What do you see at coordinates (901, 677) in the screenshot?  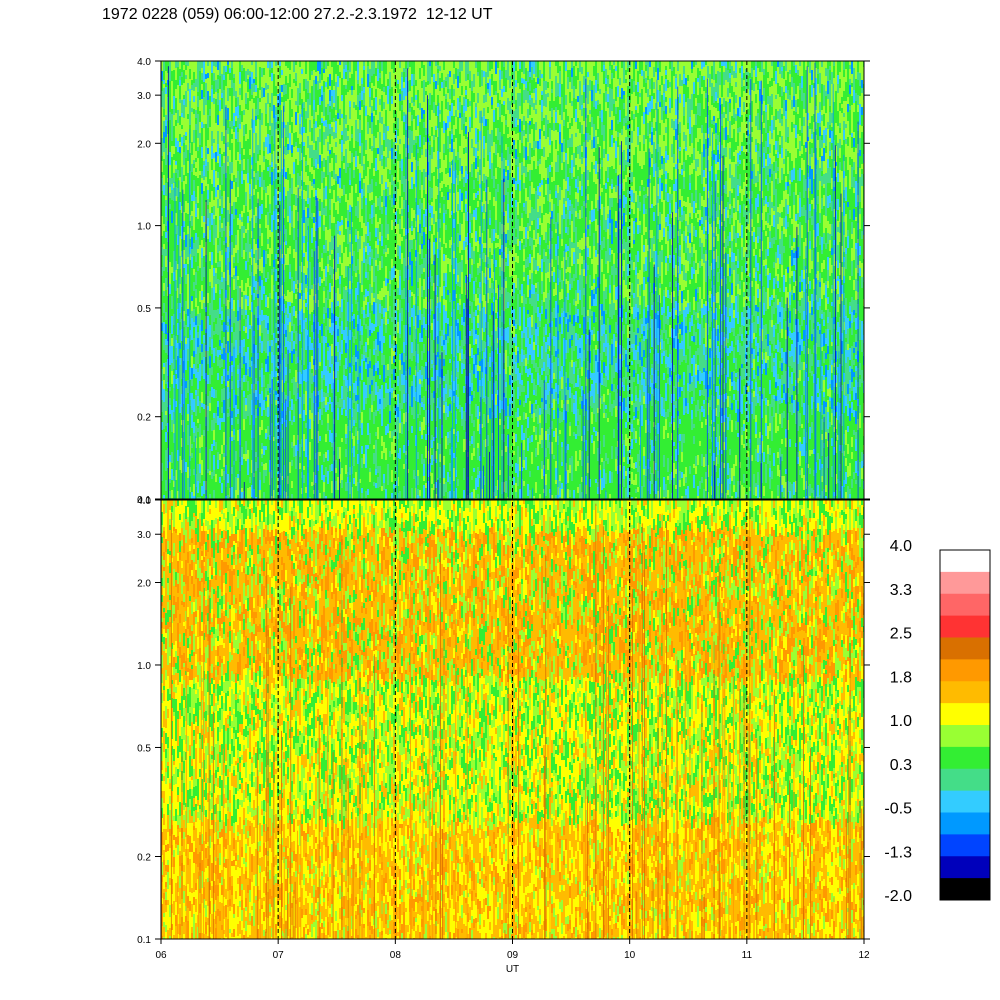 I see `colorbar-label: 1.8` at bounding box center [901, 677].